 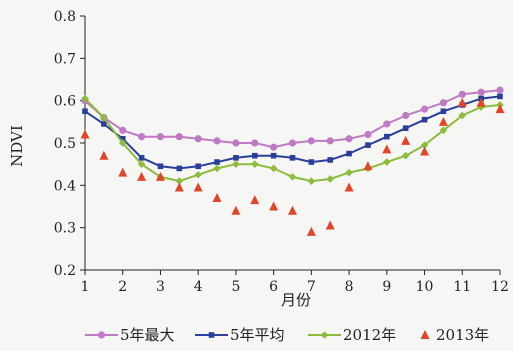 I want to click on x-axis-label: 月份, so click(x=296, y=300).